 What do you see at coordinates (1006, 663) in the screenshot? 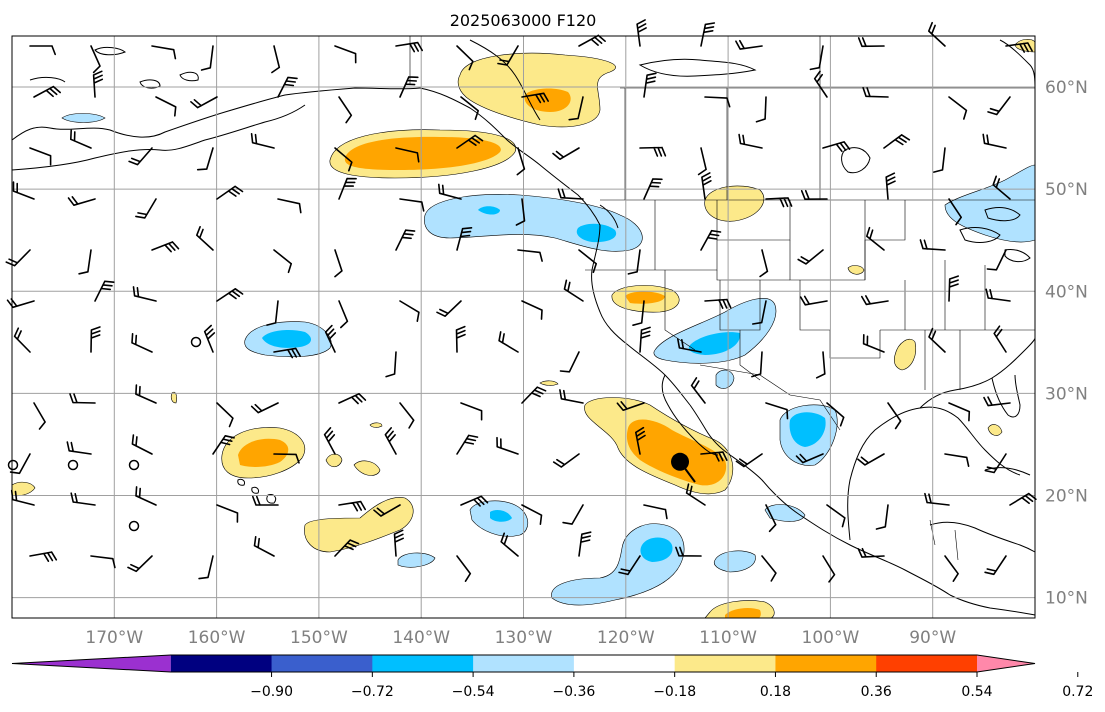
I see `colorbar-high-extend` at bounding box center [1006, 663].